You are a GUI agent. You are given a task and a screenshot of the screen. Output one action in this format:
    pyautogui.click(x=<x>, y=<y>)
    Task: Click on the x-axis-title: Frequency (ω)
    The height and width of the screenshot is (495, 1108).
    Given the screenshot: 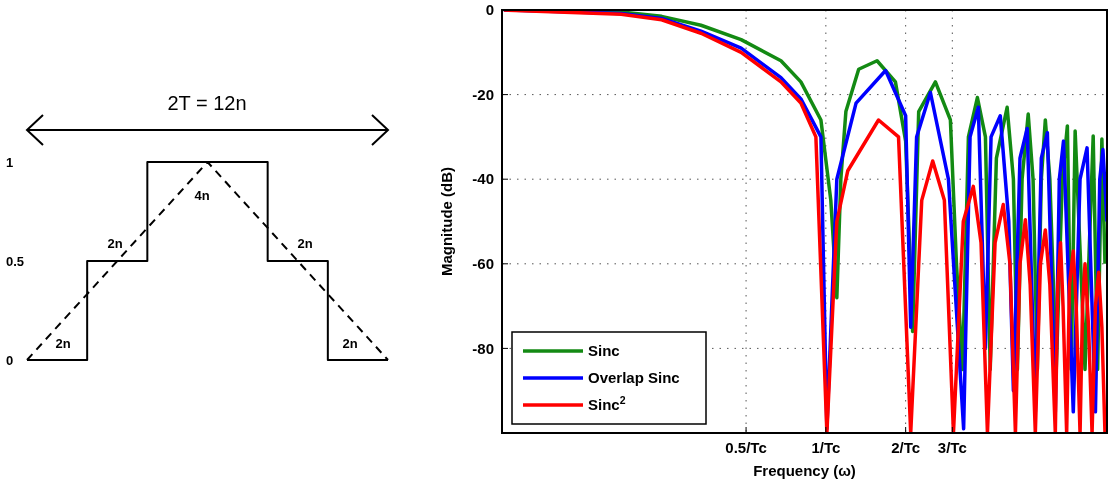 What is the action you would take?
    pyautogui.click(x=804, y=470)
    